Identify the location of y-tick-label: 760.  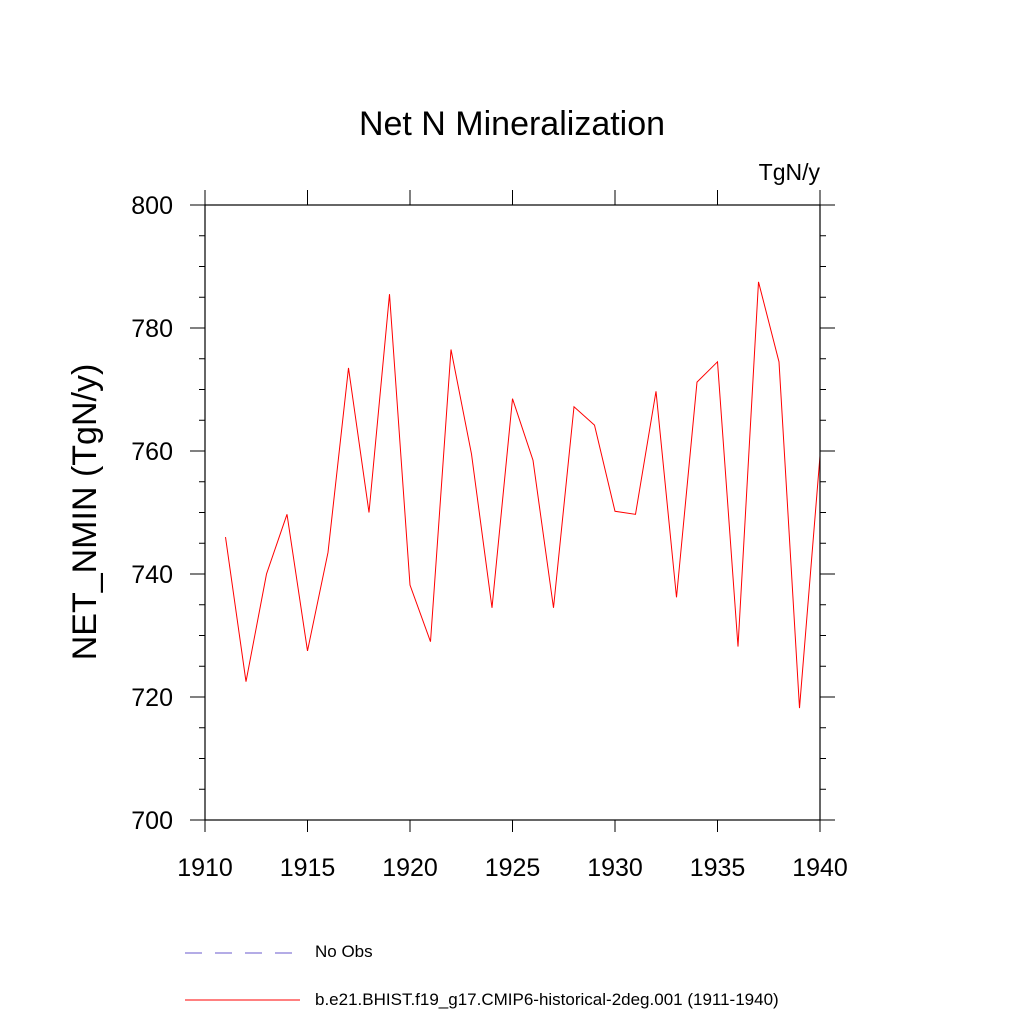
(152, 452).